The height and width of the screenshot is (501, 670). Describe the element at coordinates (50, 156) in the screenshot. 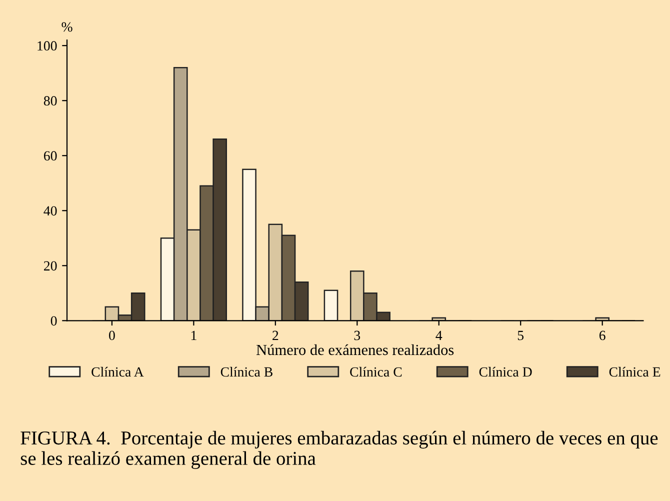

I see `y-tick-label: 60` at that location.